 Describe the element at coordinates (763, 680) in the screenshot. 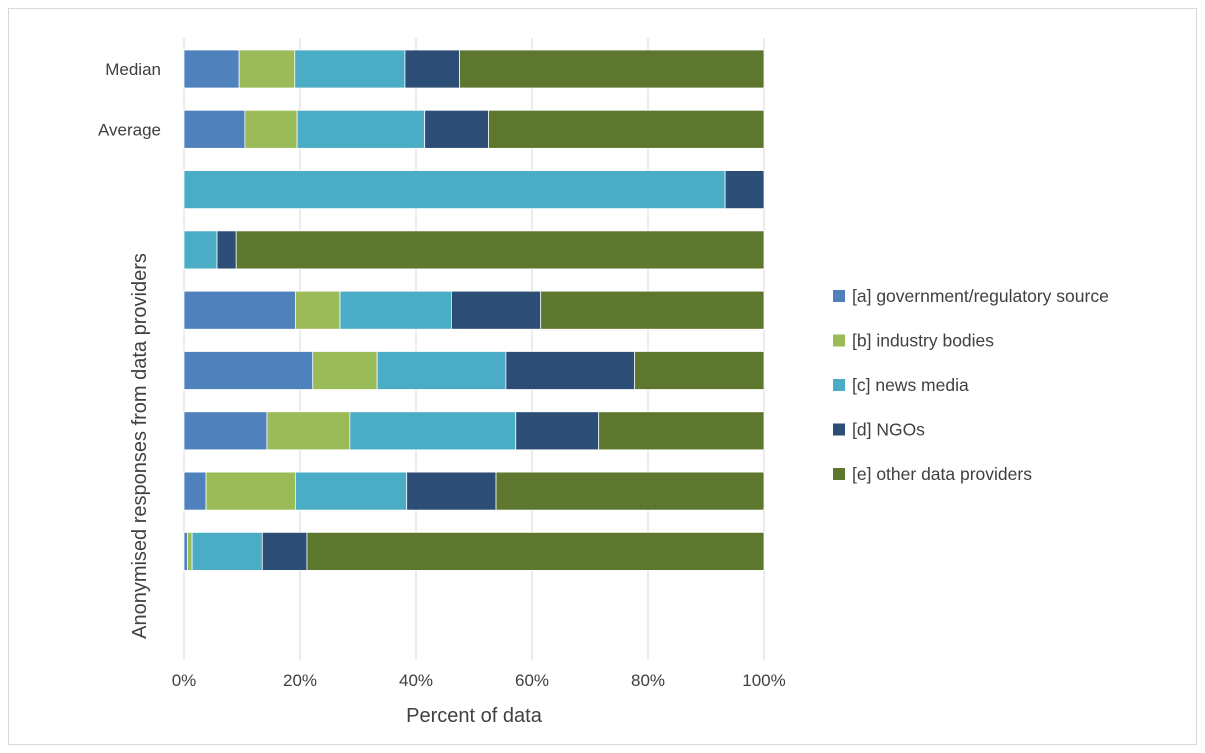

I see `x-tick-label: 100%` at that location.